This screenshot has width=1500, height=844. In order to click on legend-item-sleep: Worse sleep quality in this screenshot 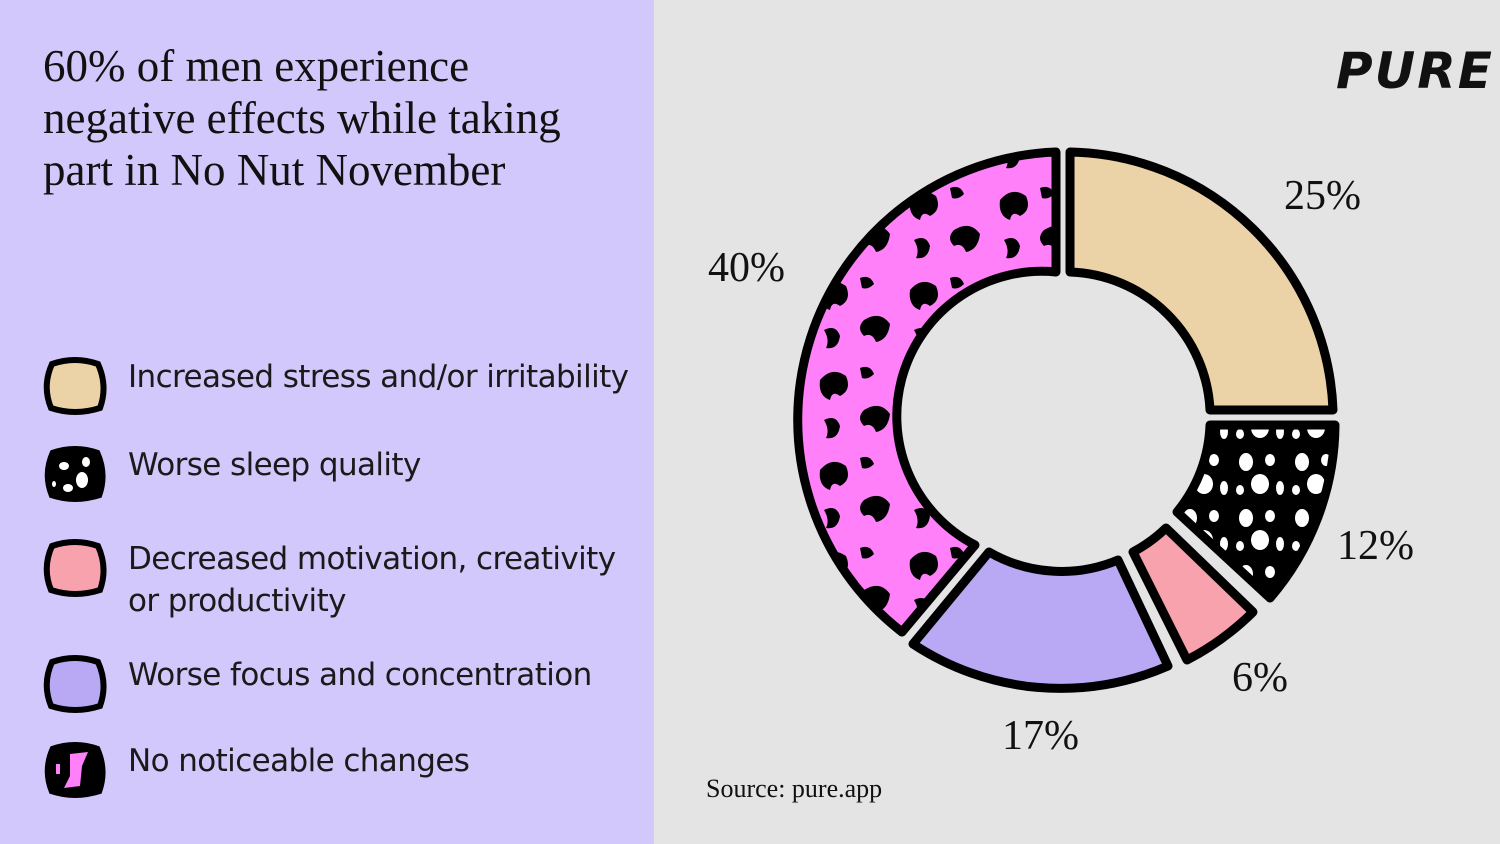, I will do `click(231, 474)`.